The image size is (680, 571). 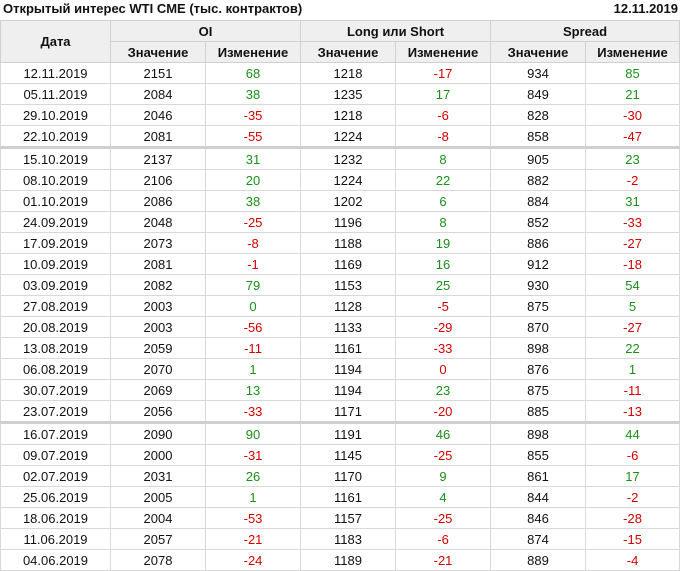 What do you see at coordinates (538, 497) in the screenshot?
I see `spread-value-cell: 844` at bounding box center [538, 497].